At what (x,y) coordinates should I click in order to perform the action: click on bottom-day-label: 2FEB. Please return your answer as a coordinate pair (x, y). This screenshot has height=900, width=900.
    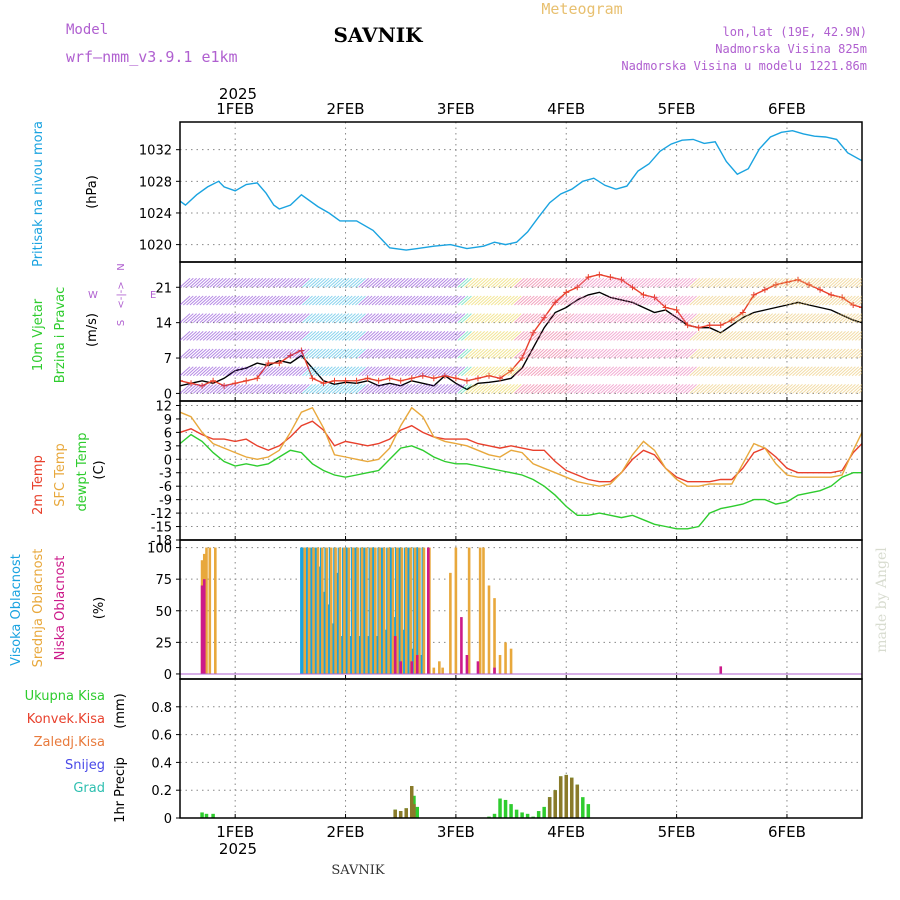
    Looking at the image, I should click on (346, 832).